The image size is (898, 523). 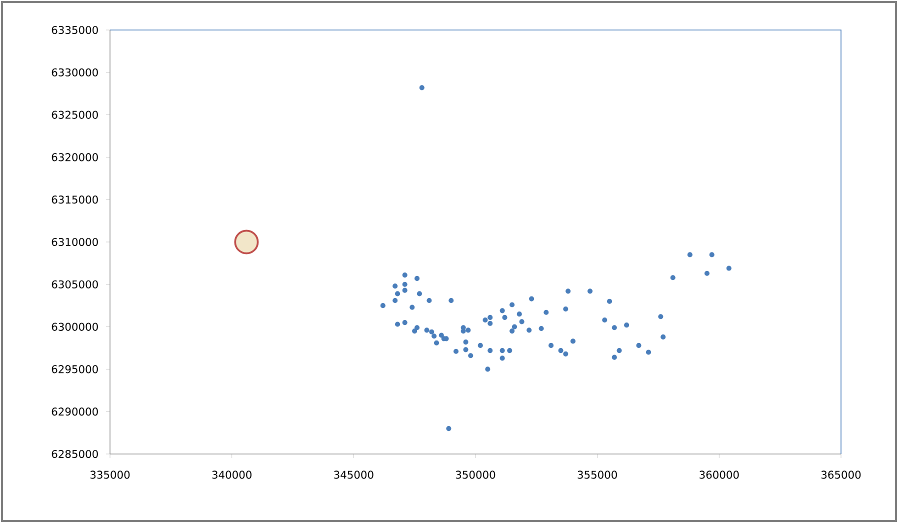 I want to click on y-tick-label: 6300000, so click(x=75, y=326).